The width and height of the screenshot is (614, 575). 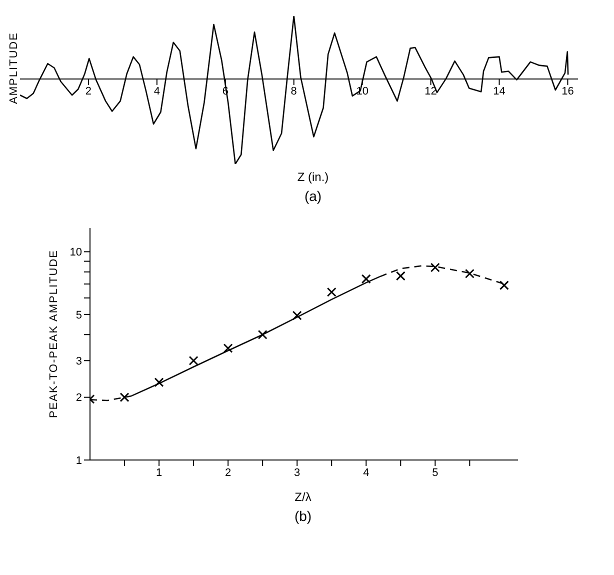 I want to click on y-tick-label: 10, so click(x=76, y=252).